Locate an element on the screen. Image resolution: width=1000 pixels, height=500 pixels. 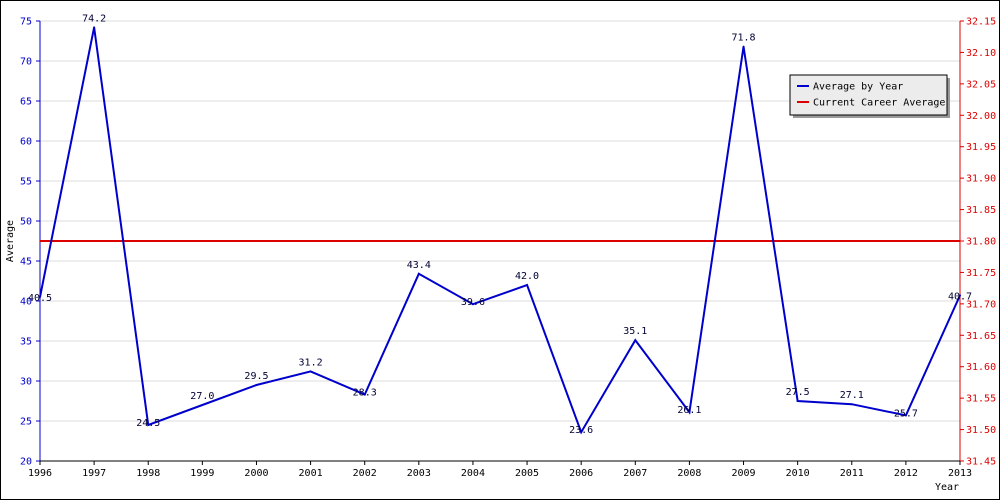
x-tick-label: 2012 is located at coordinates (906, 473).